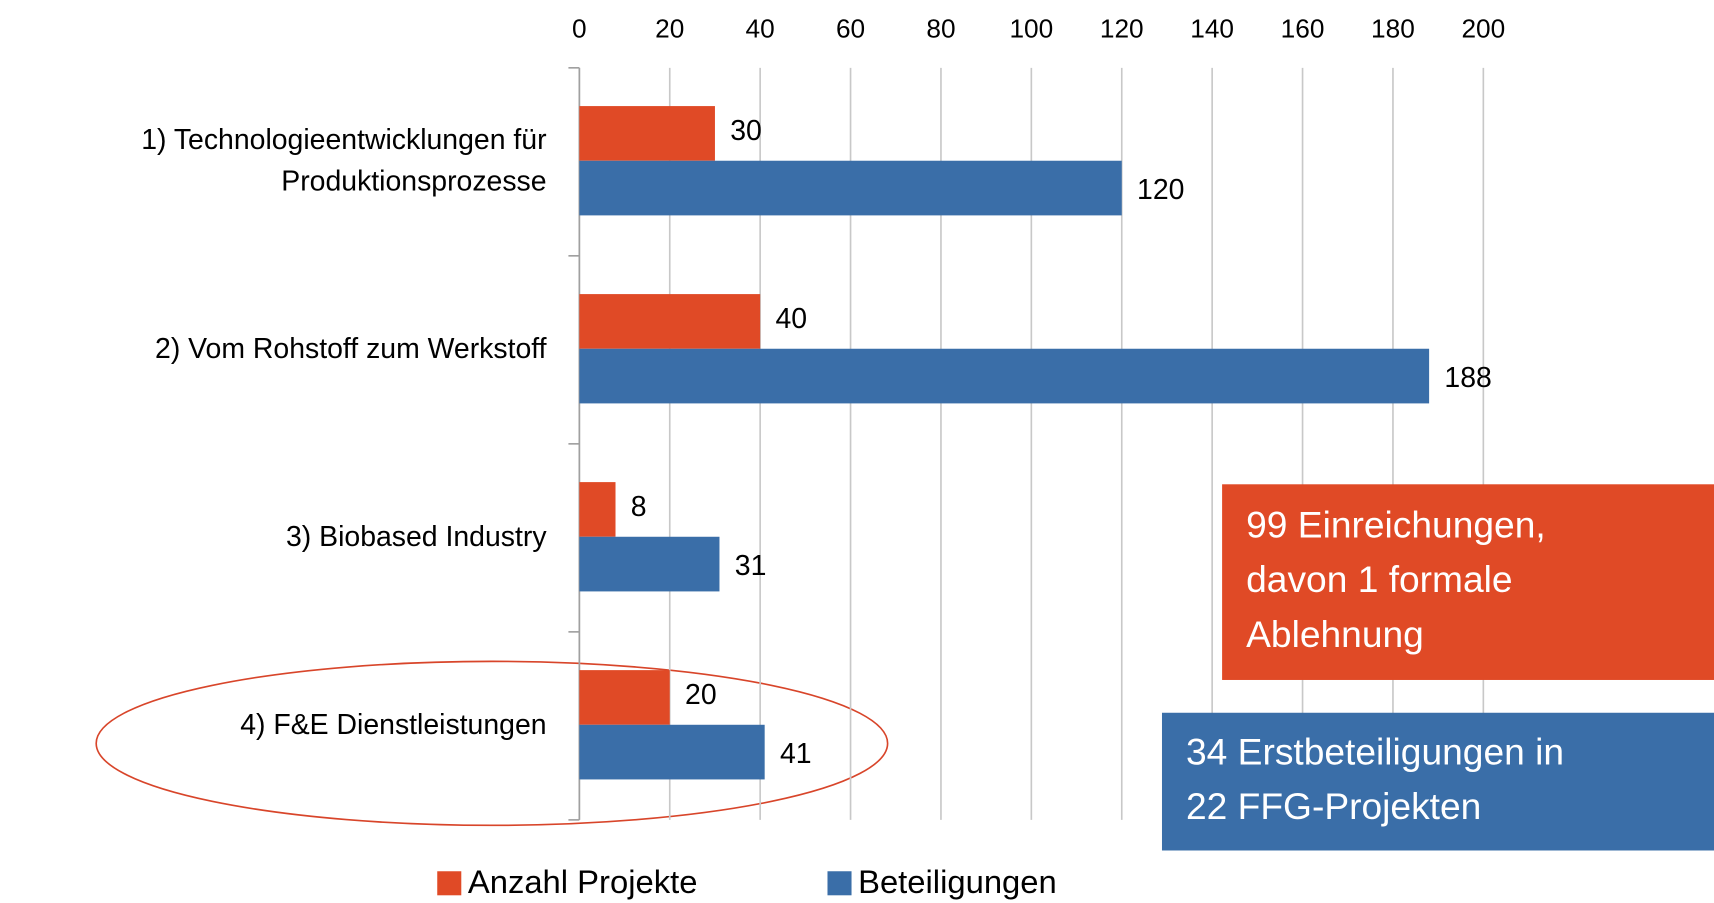 This screenshot has width=1714, height=903. What do you see at coordinates (639, 507) in the screenshot?
I see `data-label: 8` at bounding box center [639, 507].